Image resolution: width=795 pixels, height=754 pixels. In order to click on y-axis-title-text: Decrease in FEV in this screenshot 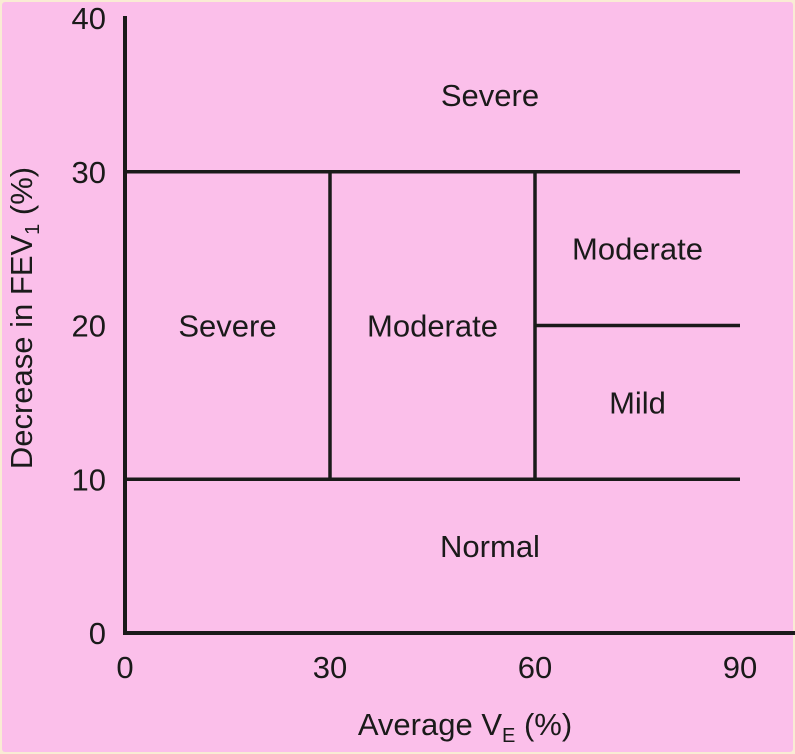, I will do `click(21, 352)`.